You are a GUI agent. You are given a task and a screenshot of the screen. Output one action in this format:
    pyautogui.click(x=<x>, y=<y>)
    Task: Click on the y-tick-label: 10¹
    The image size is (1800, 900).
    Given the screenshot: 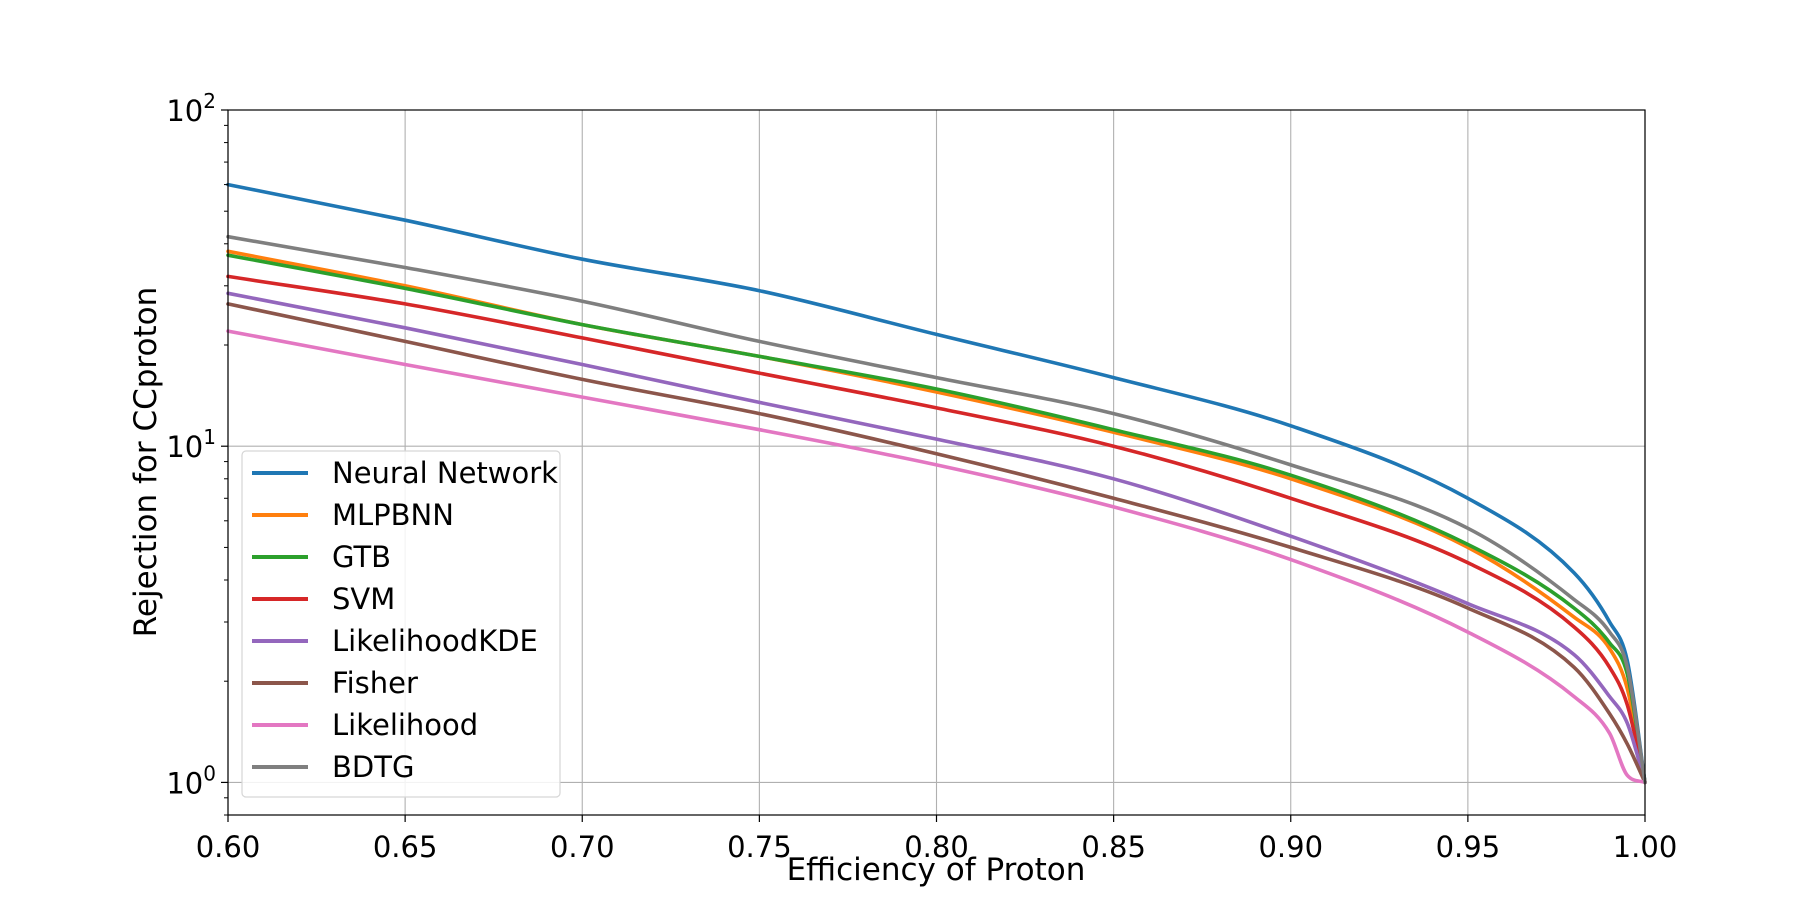 What is the action you would take?
    pyautogui.click(x=191, y=444)
    